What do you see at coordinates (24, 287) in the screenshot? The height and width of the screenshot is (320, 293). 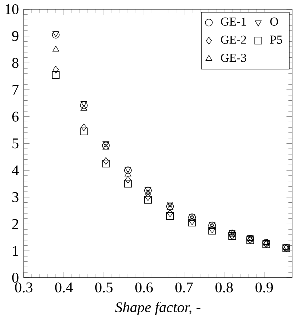 I see `x-tick-label: 0.3` at bounding box center [24, 287].